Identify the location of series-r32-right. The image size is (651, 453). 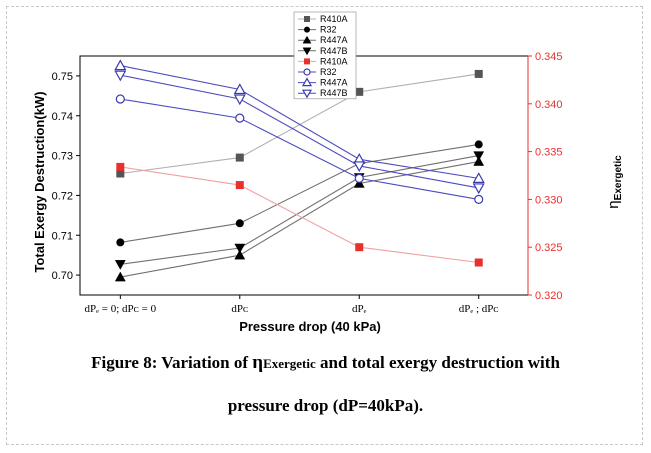
(299, 149).